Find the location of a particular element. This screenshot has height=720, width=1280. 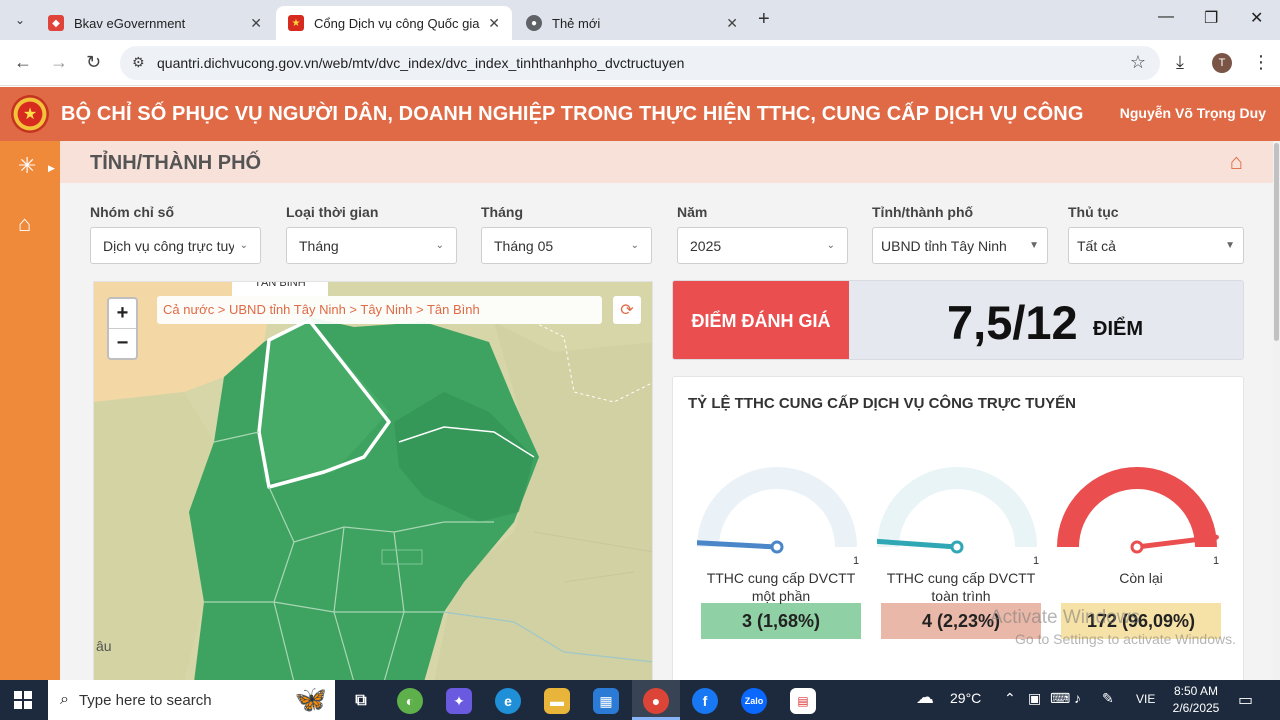

clock-date: 2/6/2025 is located at coordinates (1196, 708).